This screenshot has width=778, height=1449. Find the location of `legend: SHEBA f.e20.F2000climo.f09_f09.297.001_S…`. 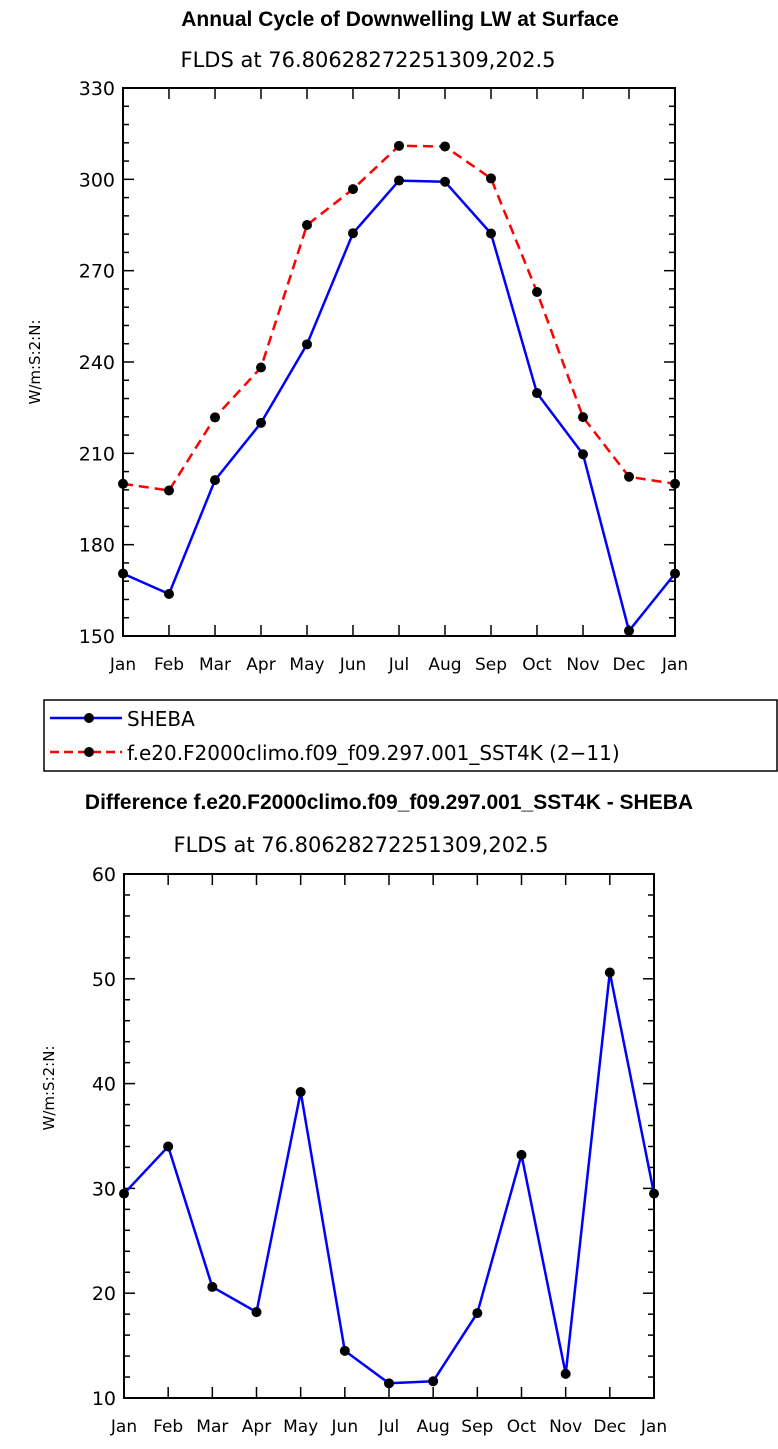

legend: SHEBA f.e20.F2000climo.f09_f09.297.001_S… is located at coordinates (410, 735).